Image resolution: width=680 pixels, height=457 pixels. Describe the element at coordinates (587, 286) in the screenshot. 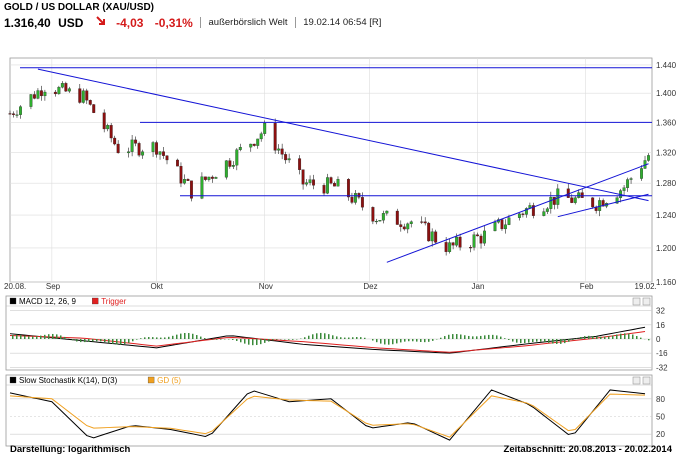

I see `x-tick-label: Feb` at that location.